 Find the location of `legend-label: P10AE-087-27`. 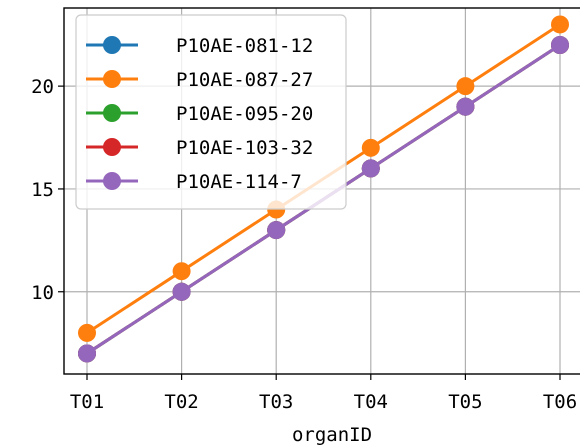

legend-label: P10AE-087-27 is located at coordinates (244, 80).